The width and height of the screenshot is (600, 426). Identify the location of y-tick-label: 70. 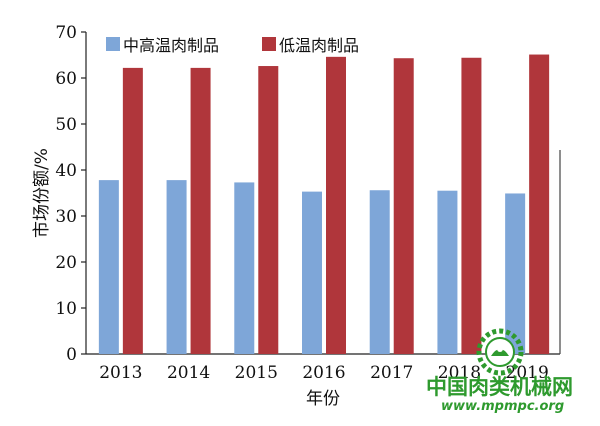
(66, 33).